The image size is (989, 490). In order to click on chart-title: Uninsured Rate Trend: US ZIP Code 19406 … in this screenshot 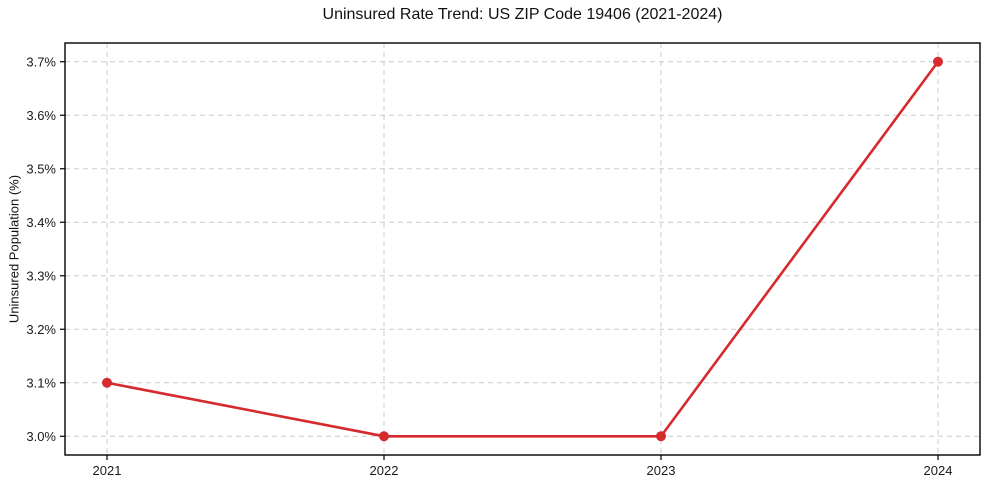, I will do `click(522, 14)`.